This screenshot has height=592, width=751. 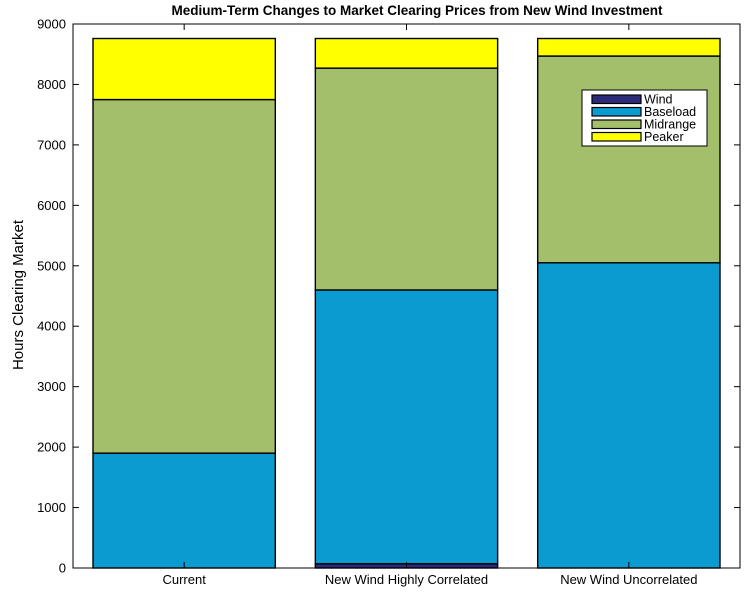 I want to click on legend-label-midrange: Midrange, so click(x=670, y=125).